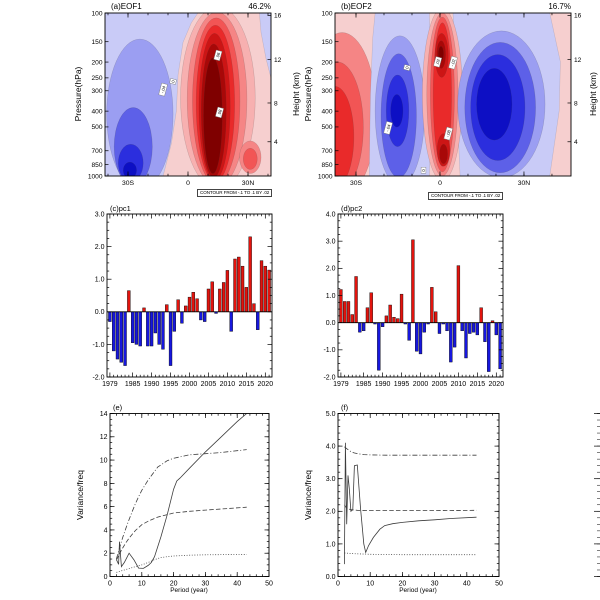 Image resolution: width=600 pixels, height=600 pixels. Describe the element at coordinates (218, 55) in the screenshot. I see `svg-text: .06` at that location.